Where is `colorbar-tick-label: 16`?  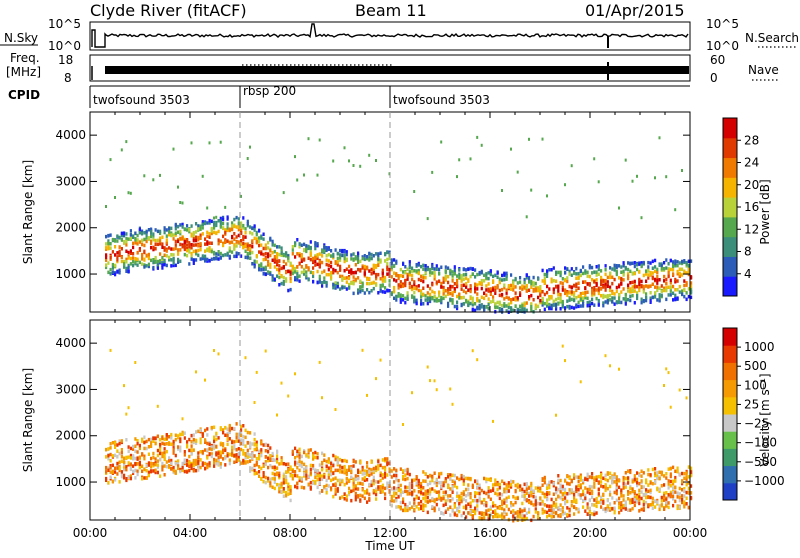 colorbar-tick-label: 16 is located at coordinates (751, 207).